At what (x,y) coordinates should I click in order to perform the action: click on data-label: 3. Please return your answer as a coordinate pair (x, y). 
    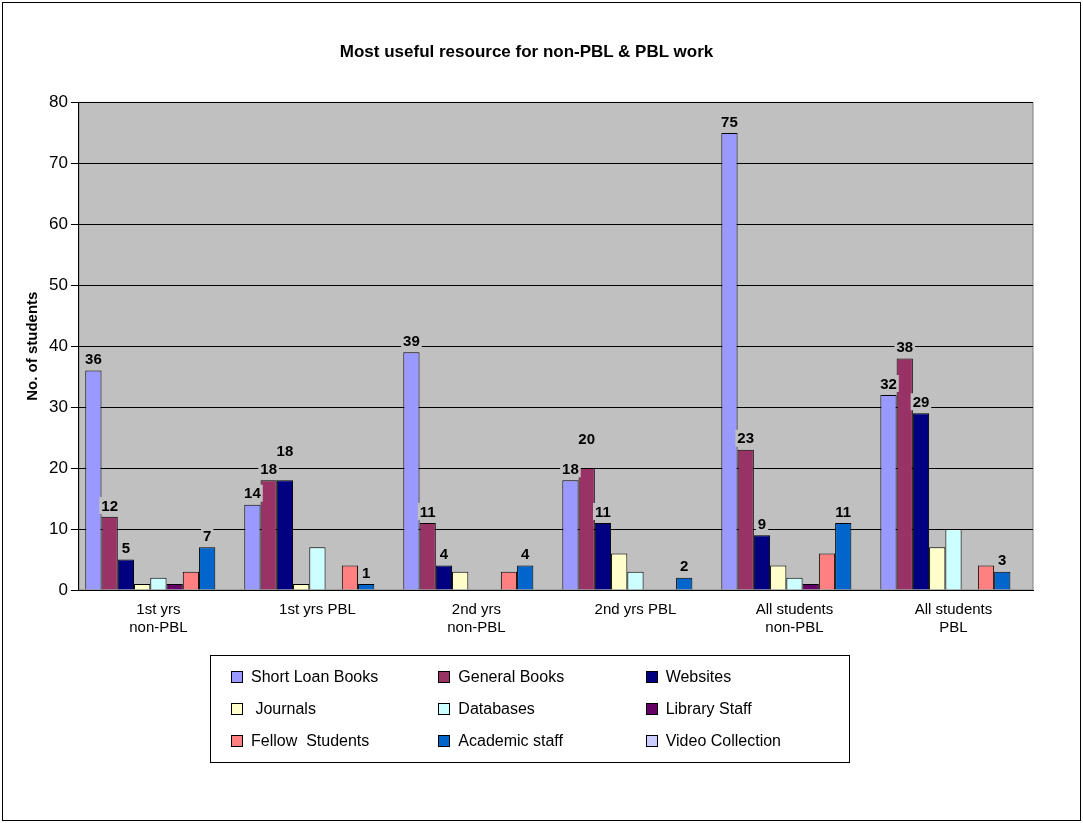
    Looking at the image, I should click on (1002, 560).